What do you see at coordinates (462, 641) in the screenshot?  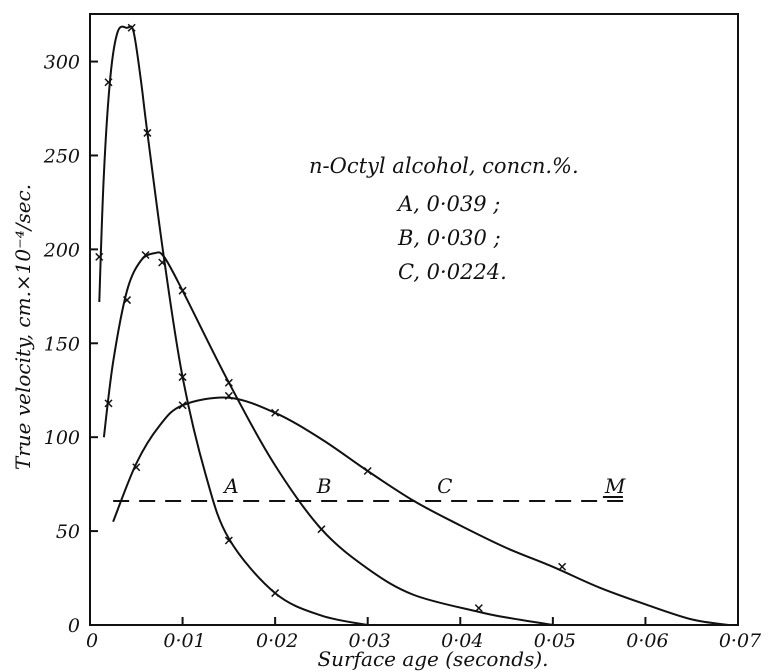 I see `x-tick-label: 0·04` at bounding box center [462, 641].